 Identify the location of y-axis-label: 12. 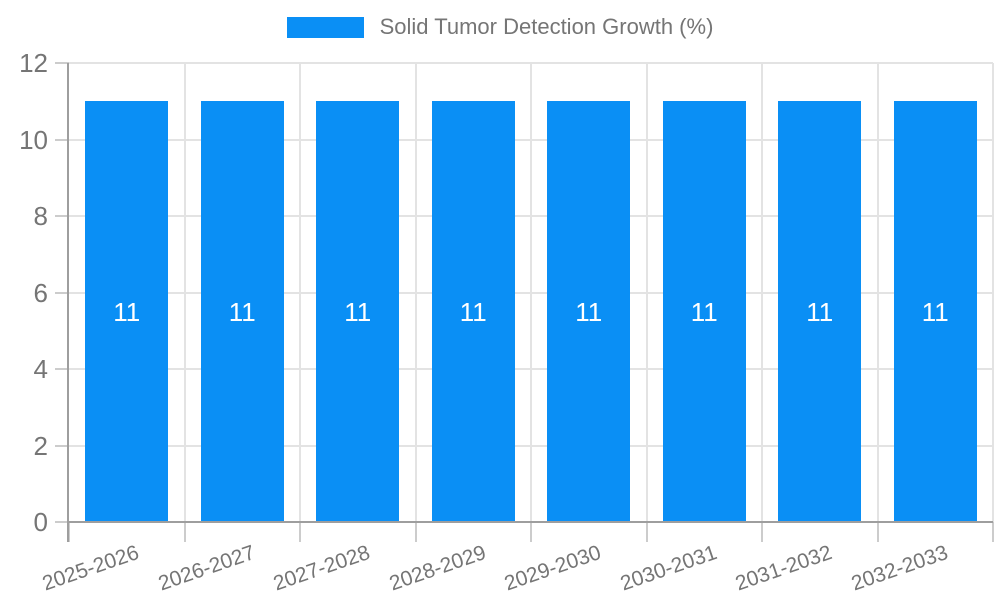
(33, 63).